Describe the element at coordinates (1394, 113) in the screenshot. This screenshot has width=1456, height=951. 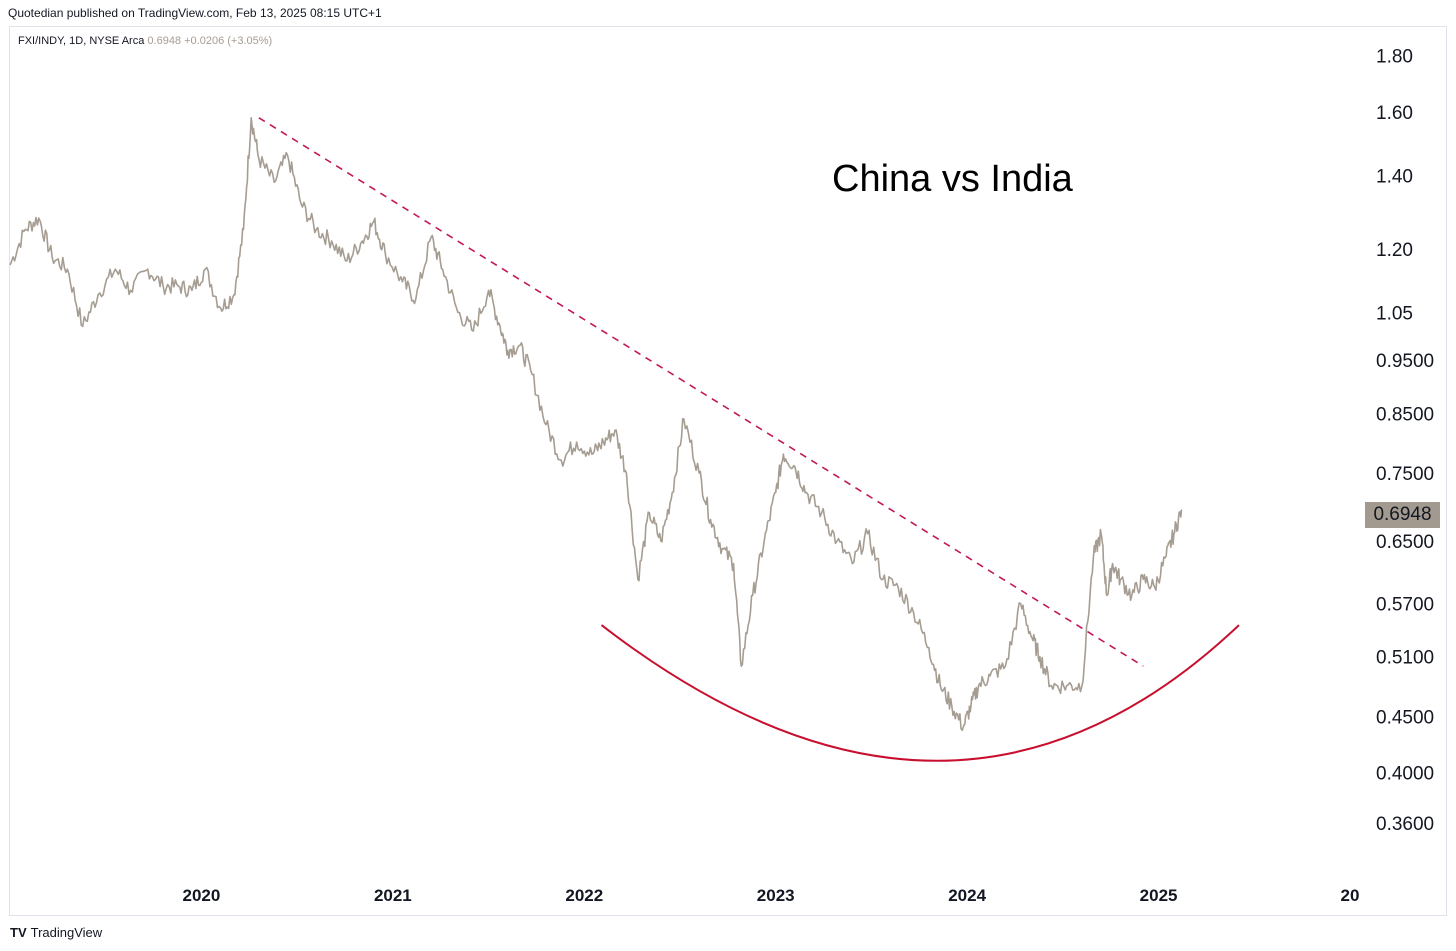
I see `y-tick-label: 1.60` at that location.